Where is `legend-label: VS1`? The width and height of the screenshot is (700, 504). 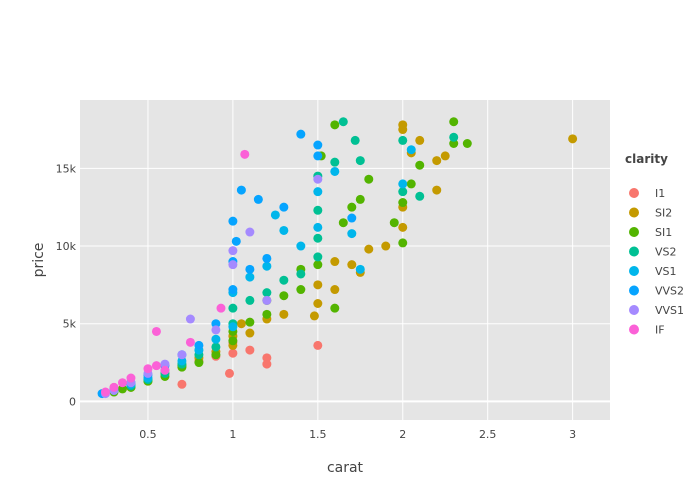
legend-label: VS1 is located at coordinates (666, 271).